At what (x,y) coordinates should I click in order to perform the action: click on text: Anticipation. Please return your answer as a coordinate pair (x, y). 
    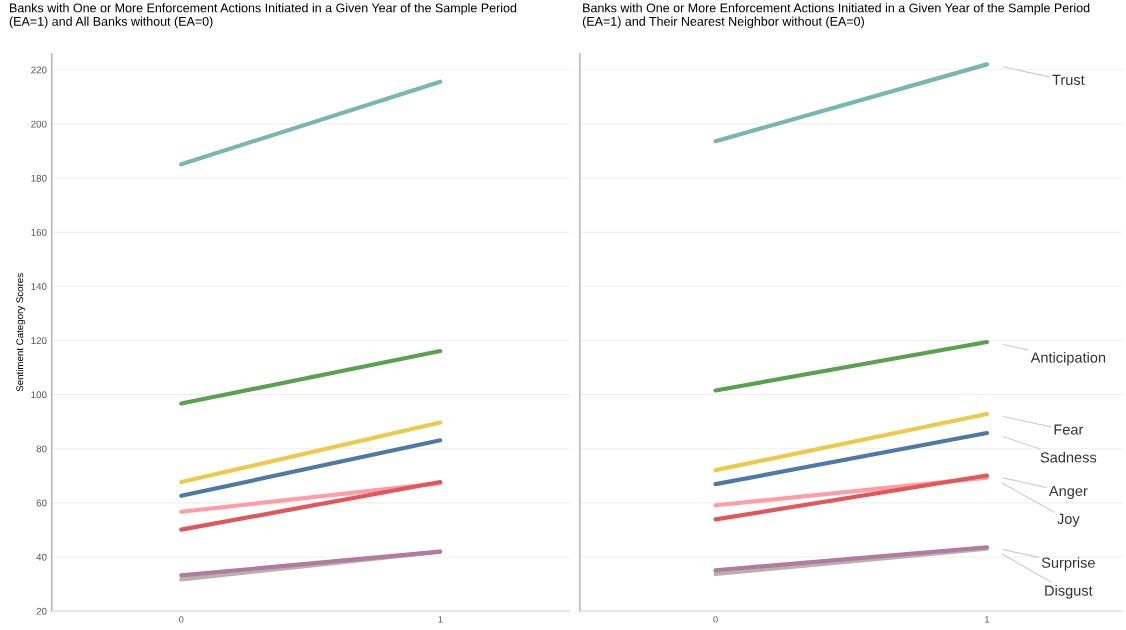
    Looking at the image, I should click on (1068, 359).